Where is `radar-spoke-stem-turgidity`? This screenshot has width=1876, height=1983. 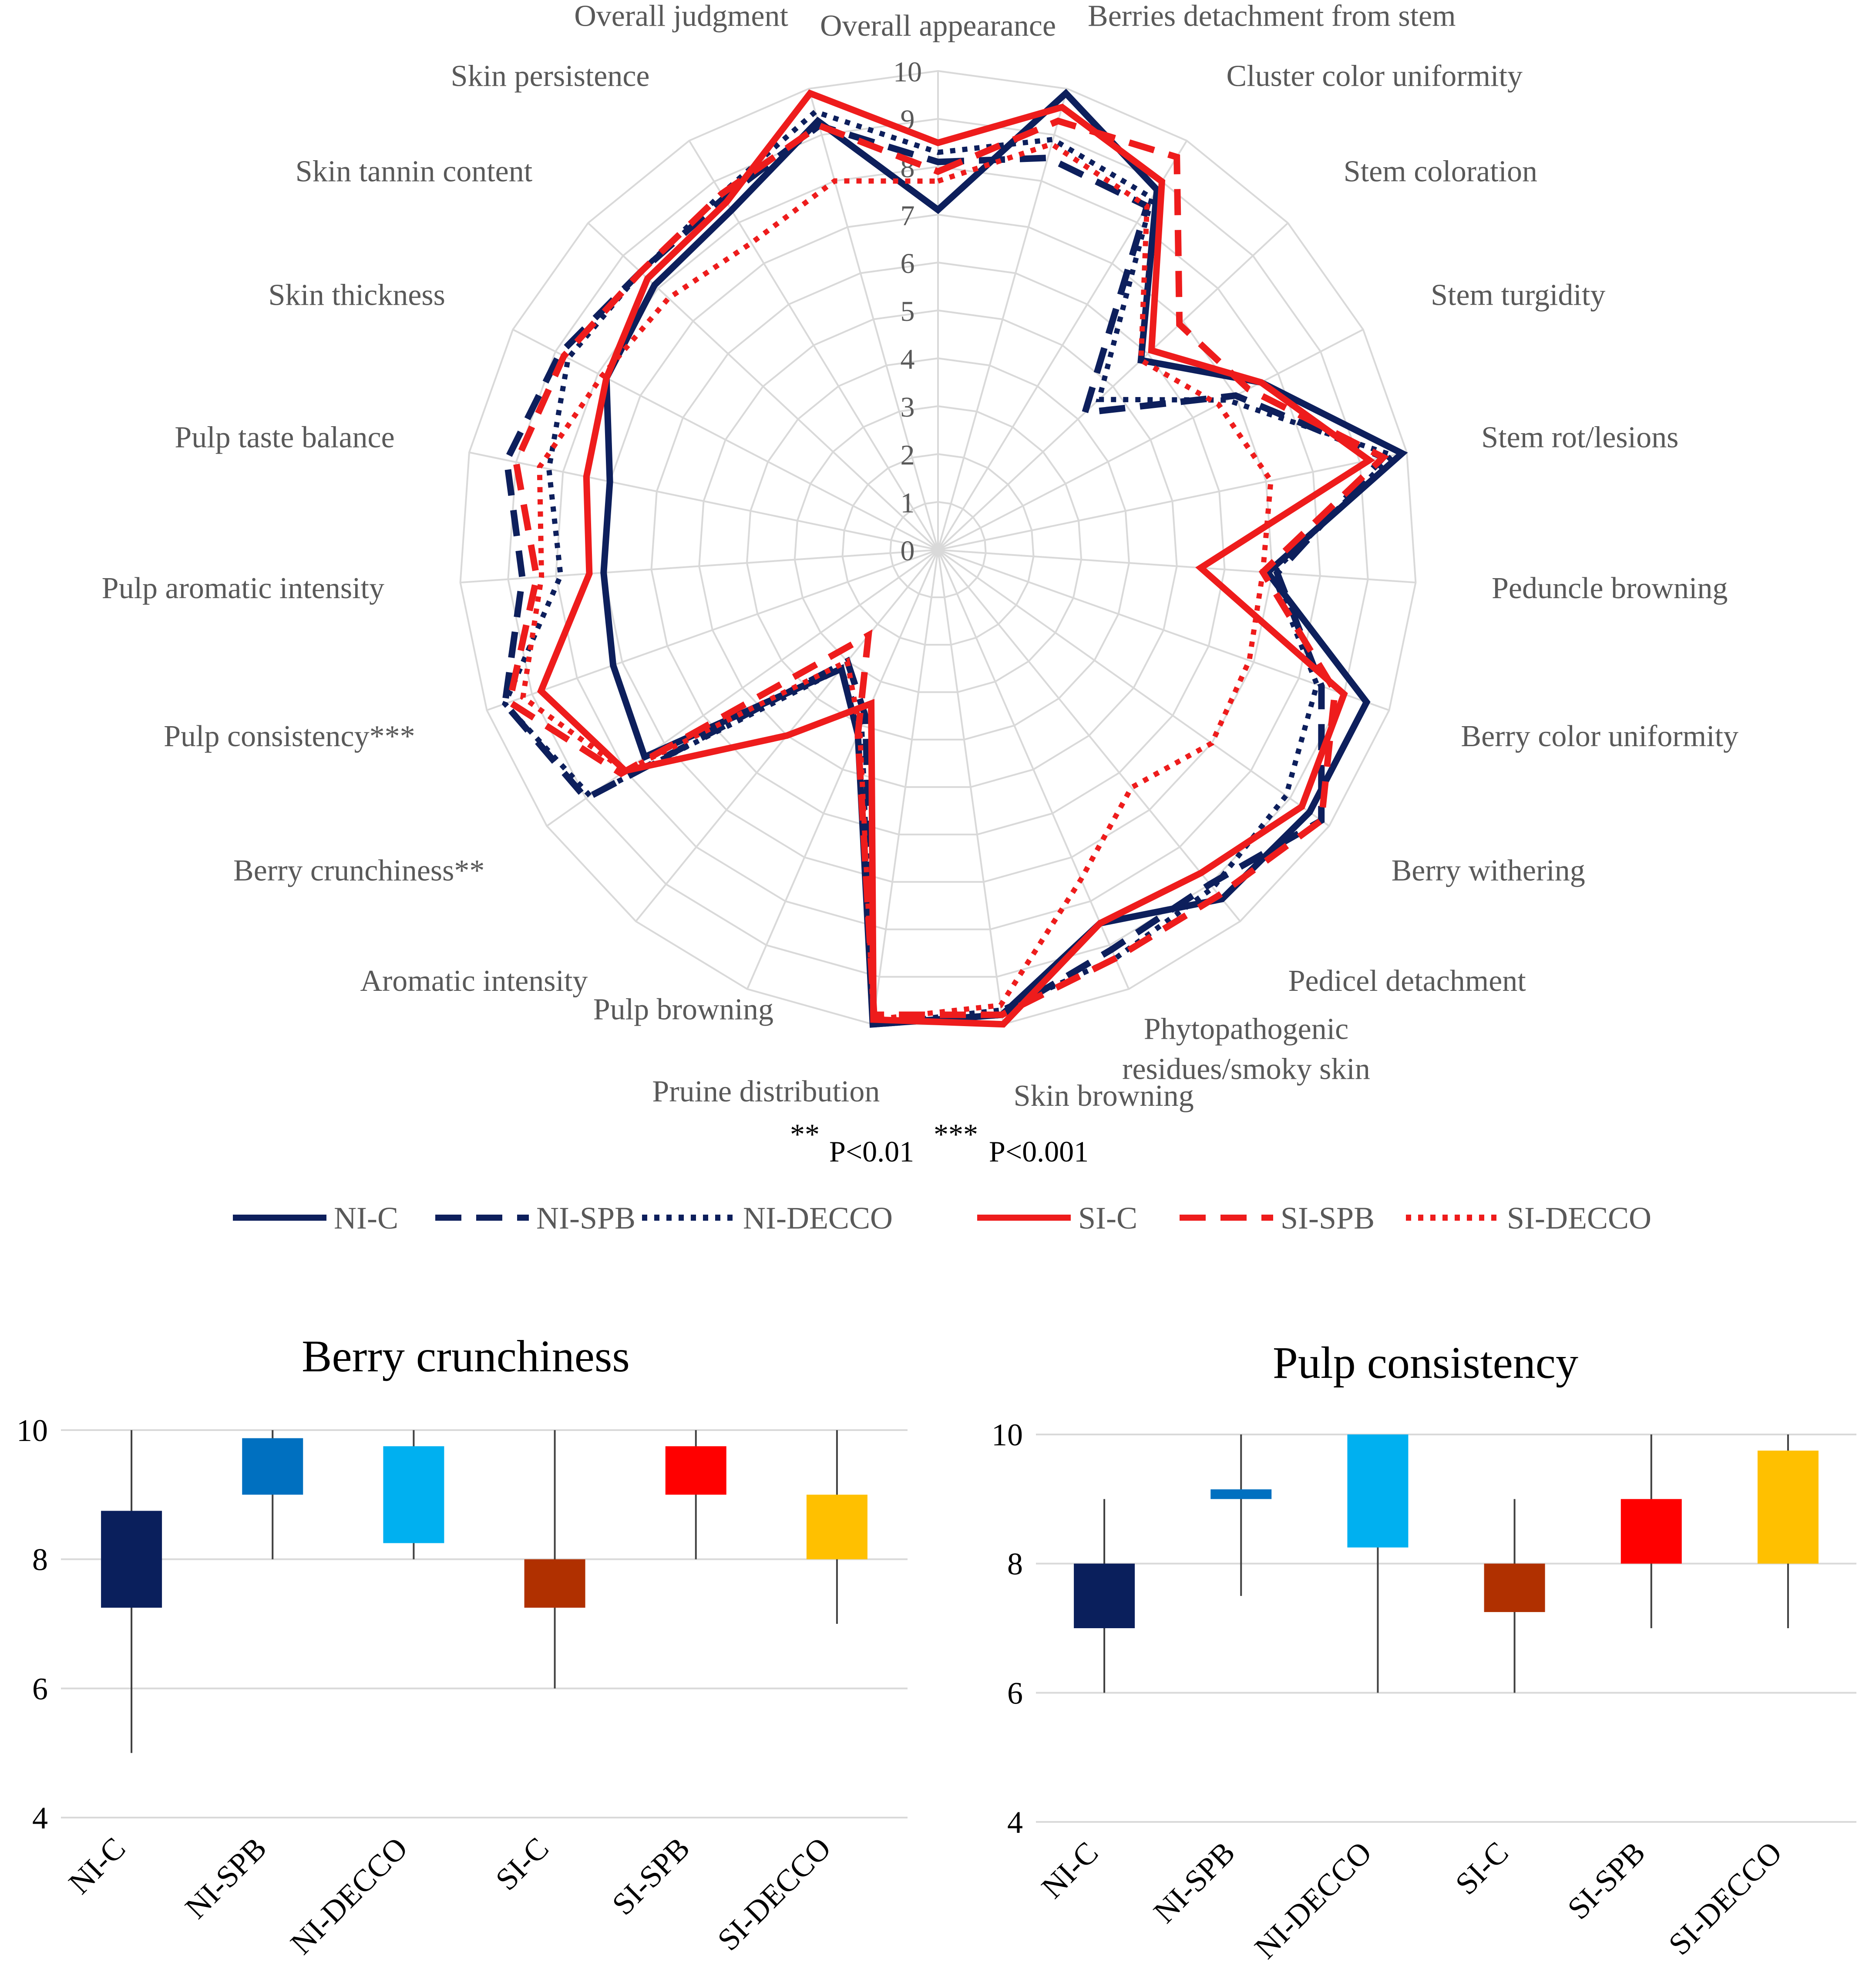
radar-spoke-stem-turgidity is located at coordinates (1151, 440).